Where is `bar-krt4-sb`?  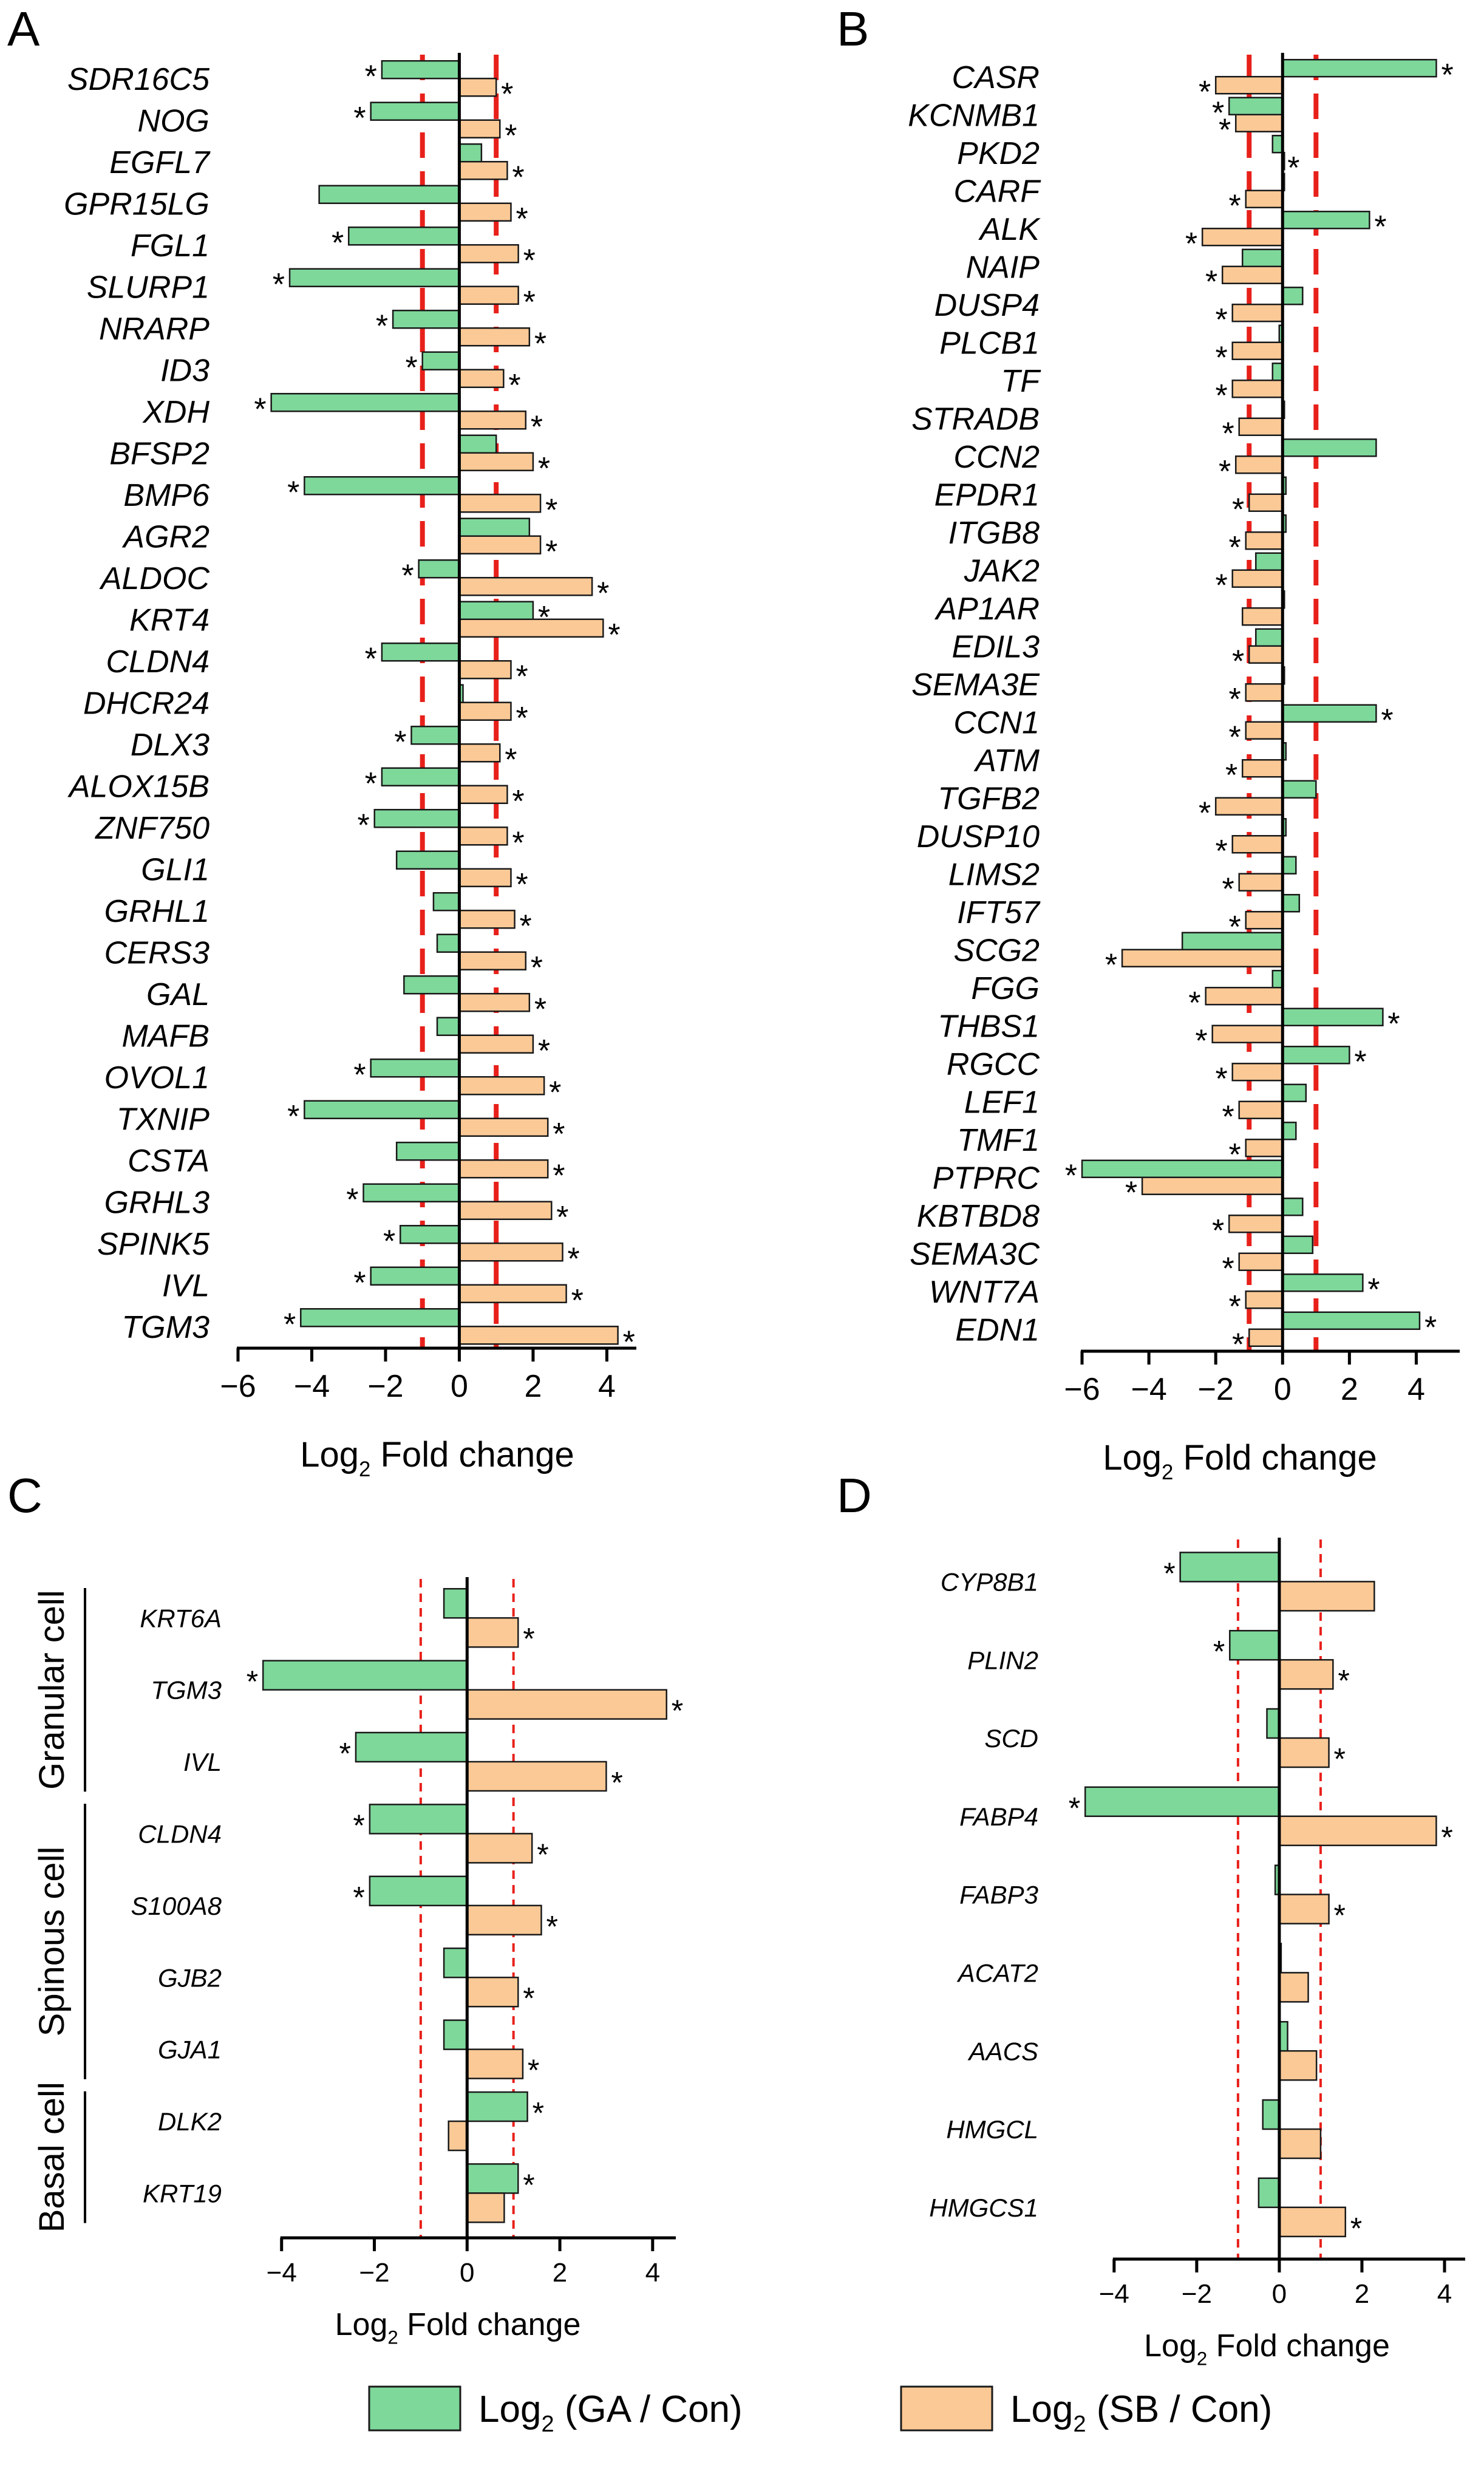 bar-krt4-sb is located at coordinates (531, 628).